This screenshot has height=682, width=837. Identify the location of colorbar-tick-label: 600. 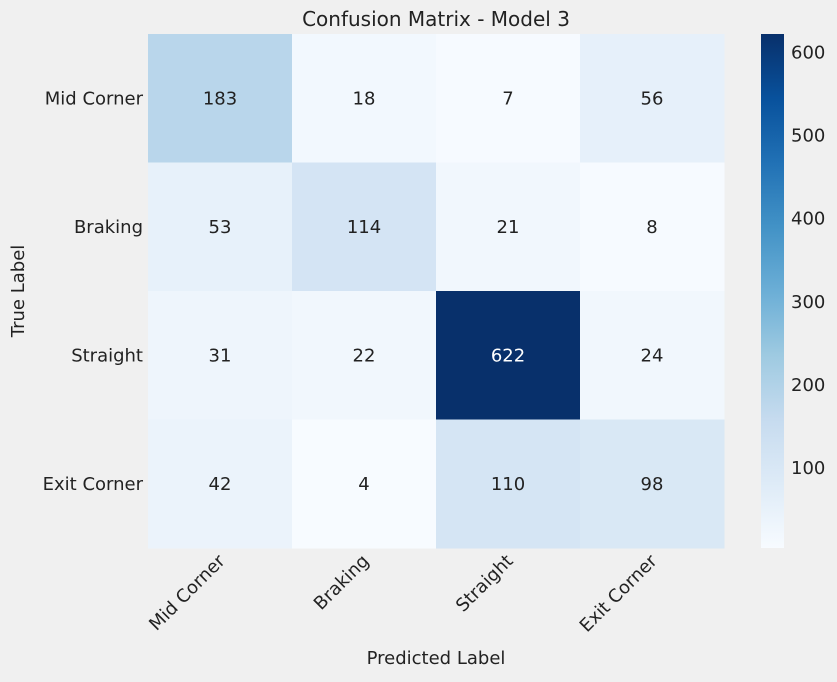
(808, 52).